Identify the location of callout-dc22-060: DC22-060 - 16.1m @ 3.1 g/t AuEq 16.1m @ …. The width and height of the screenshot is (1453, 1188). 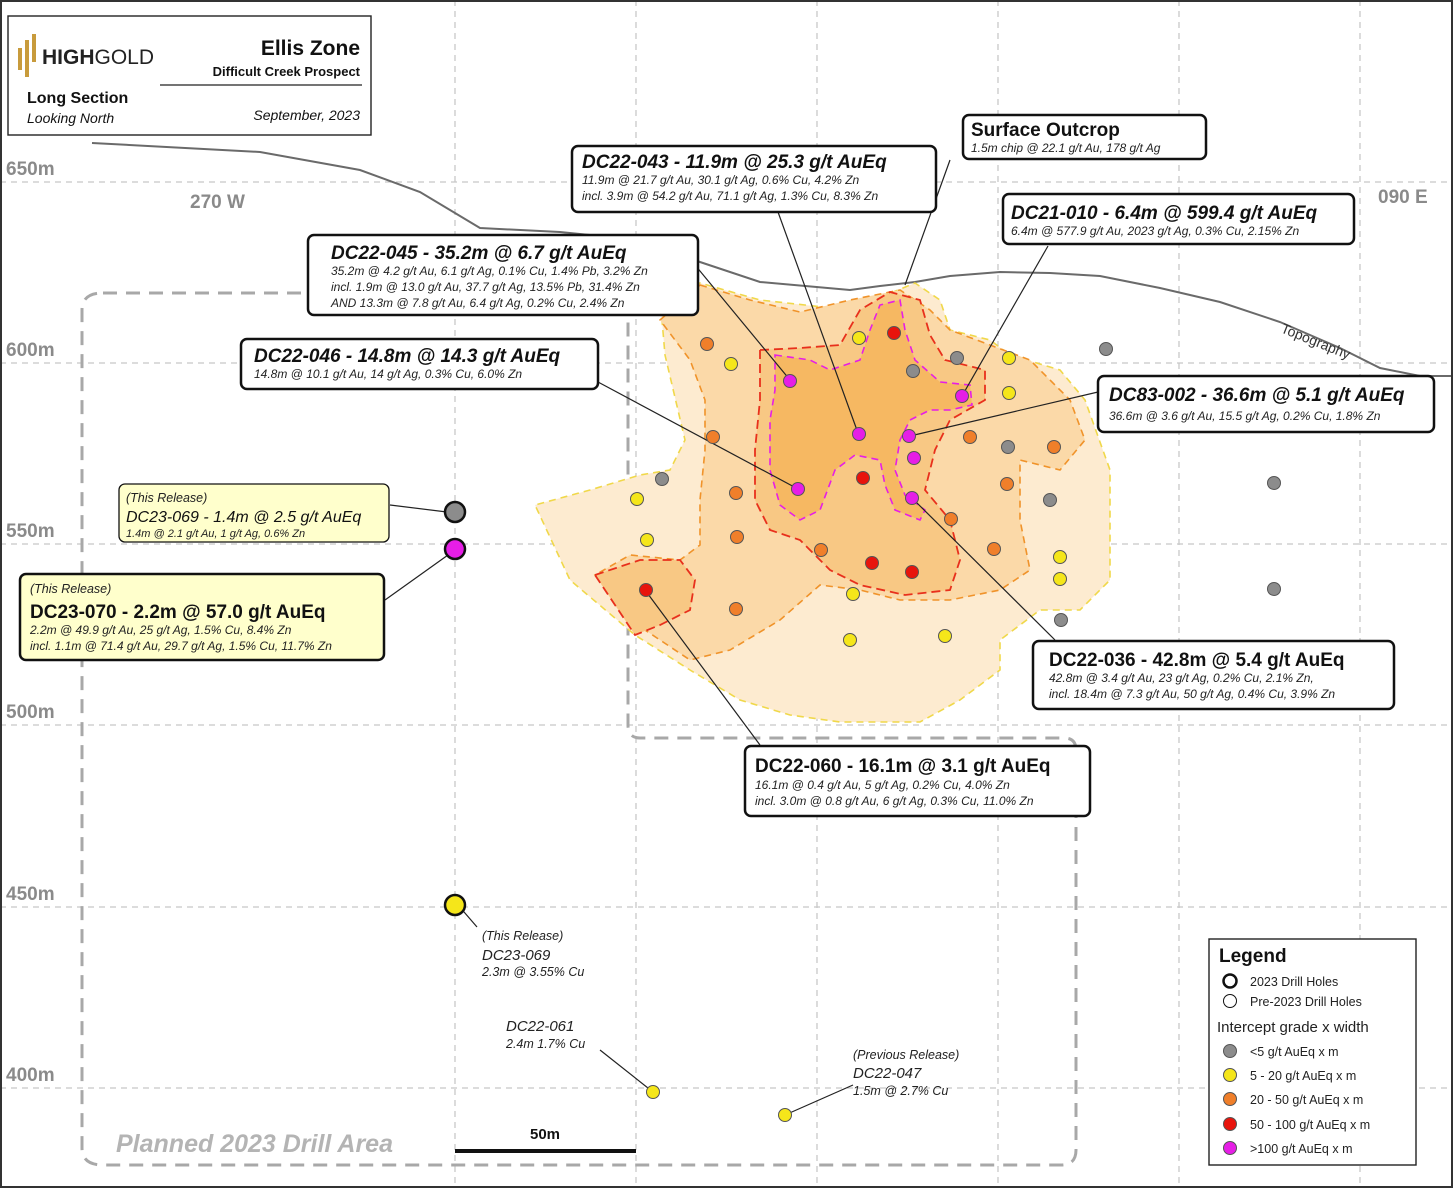
(917, 781).